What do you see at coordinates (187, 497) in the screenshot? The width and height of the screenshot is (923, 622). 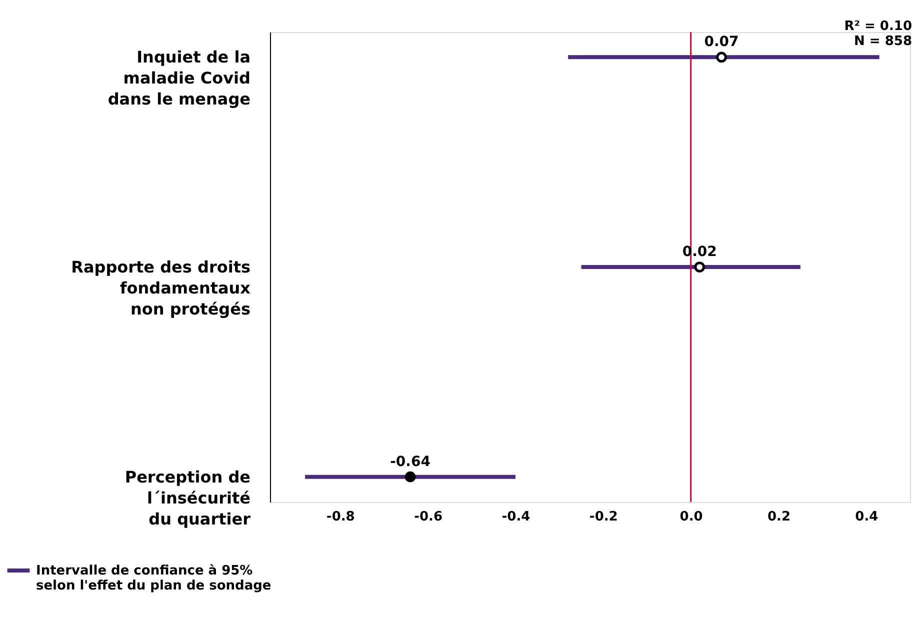 I see `y-tick-label: Perception de l´insécurité du quartier` at bounding box center [187, 497].